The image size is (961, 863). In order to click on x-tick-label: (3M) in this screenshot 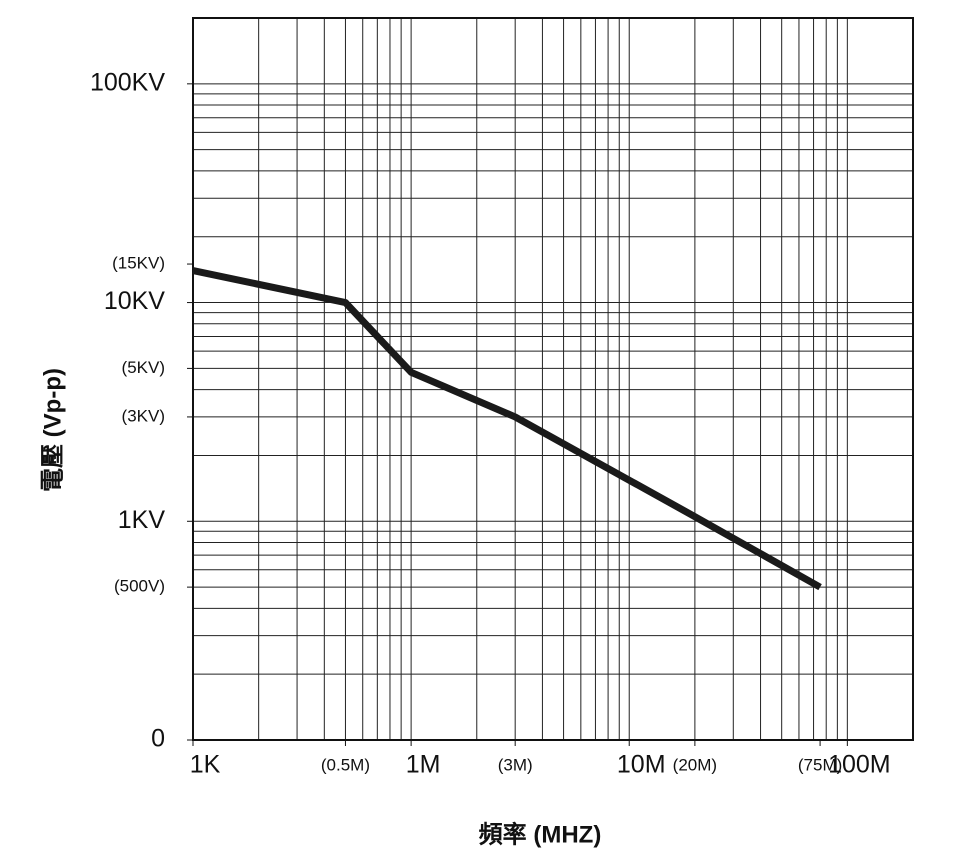, I will do `click(515, 764)`.